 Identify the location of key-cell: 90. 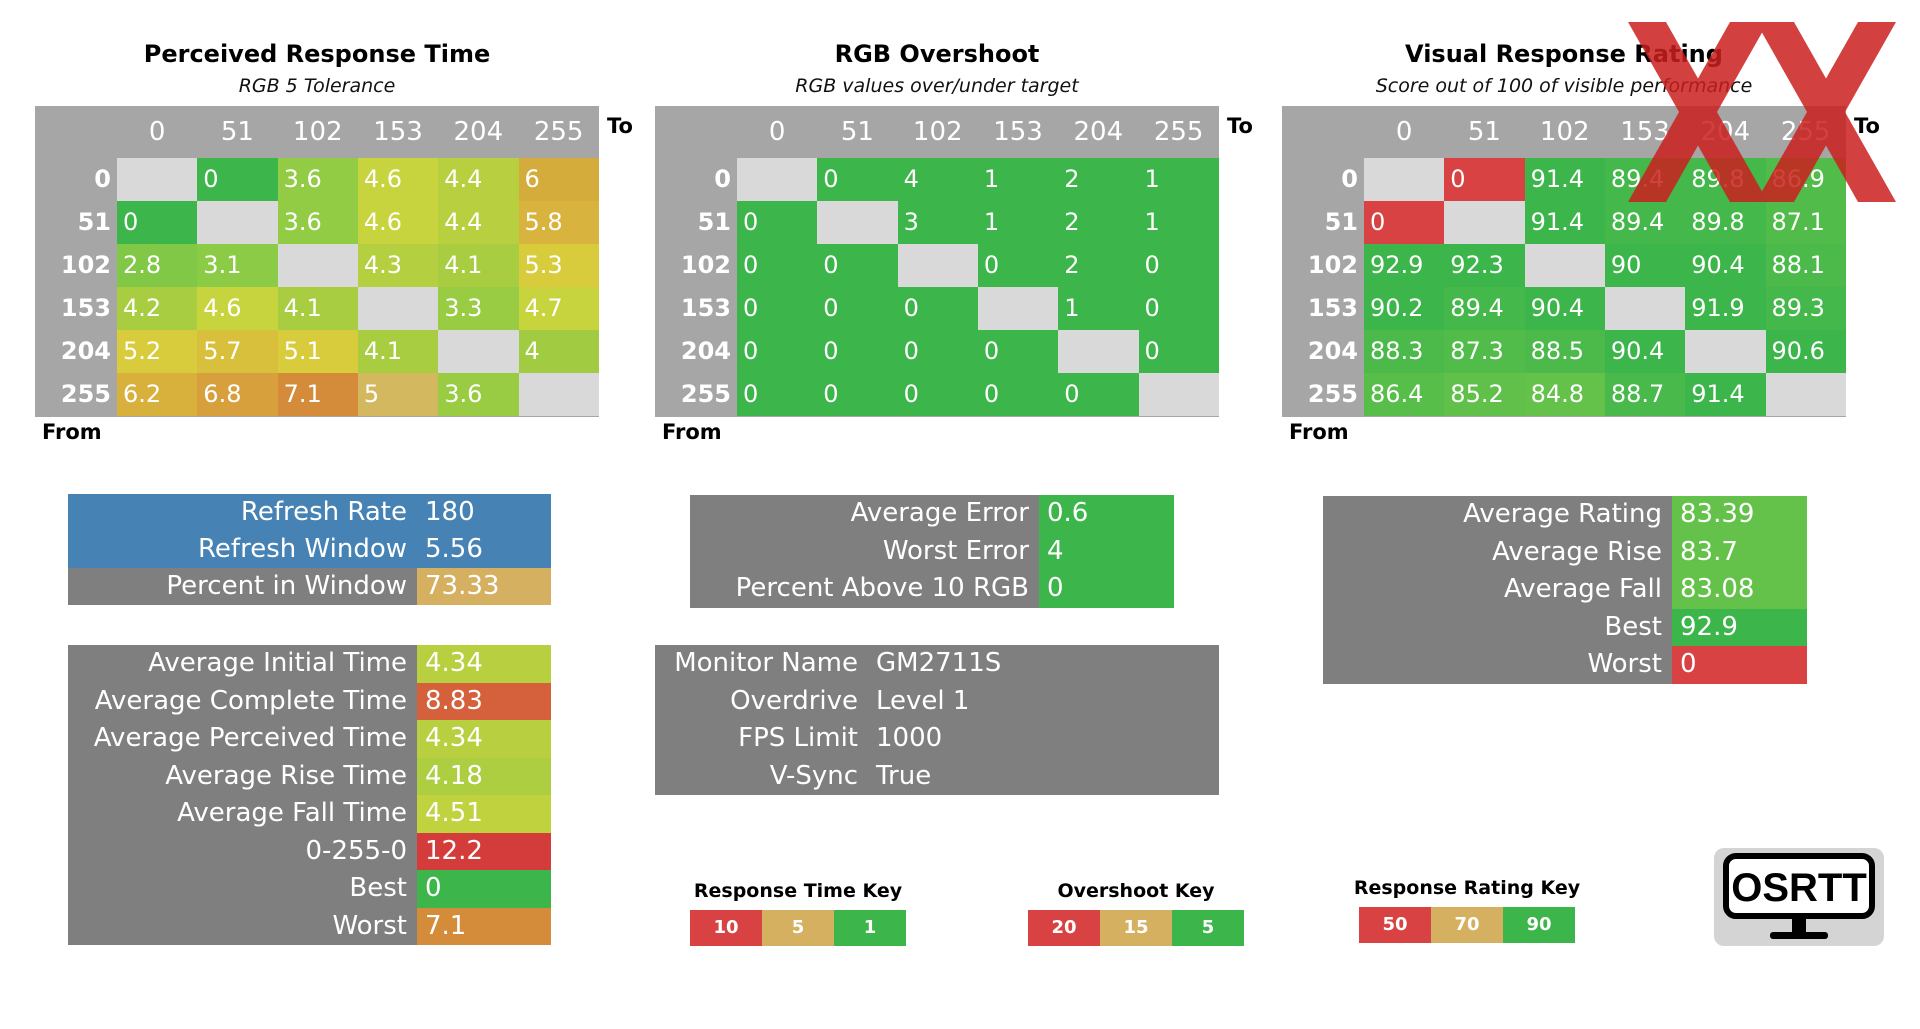
(1539, 925).